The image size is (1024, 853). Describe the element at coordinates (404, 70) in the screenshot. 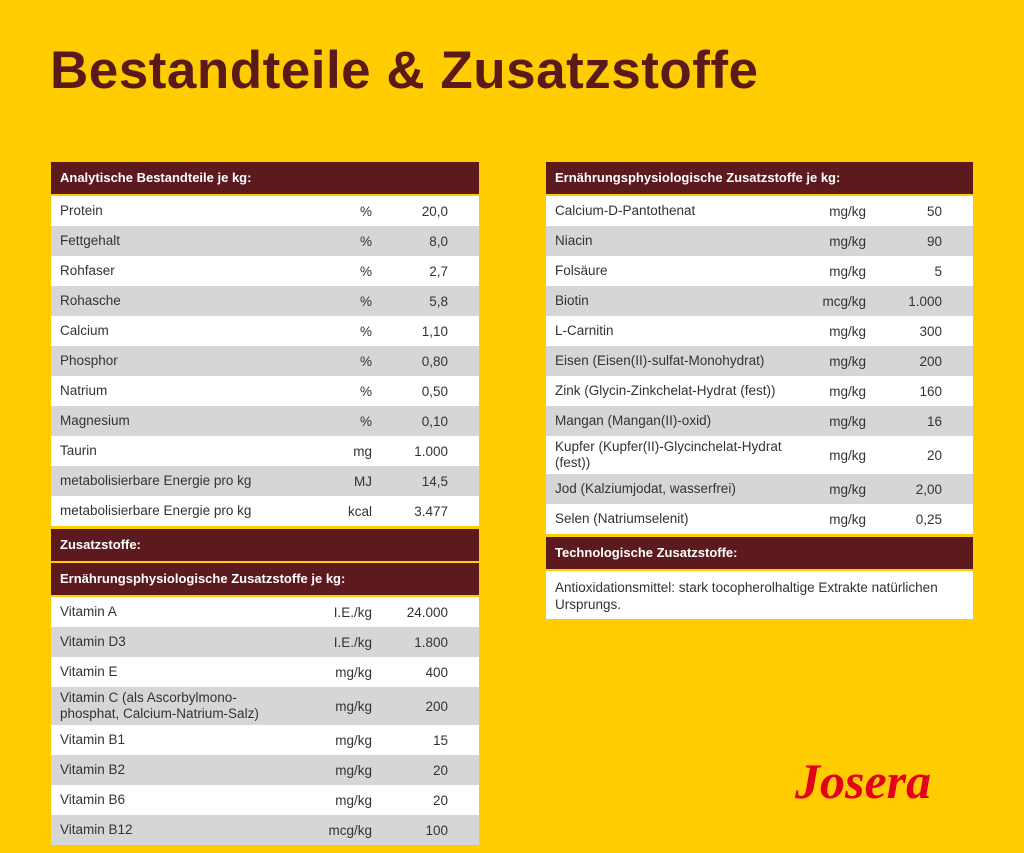

I see `page-title: Bestandteile & Zusatzstoffe` at that location.